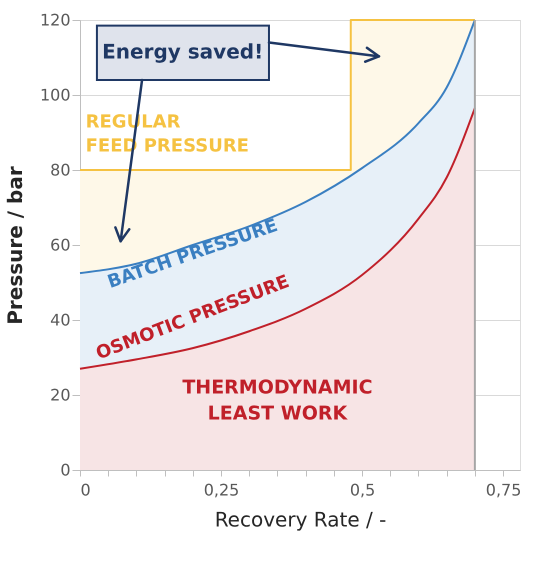  What do you see at coordinates (183, 52) in the screenshot?
I see `annotation: Energy saved!` at bounding box center [183, 52].